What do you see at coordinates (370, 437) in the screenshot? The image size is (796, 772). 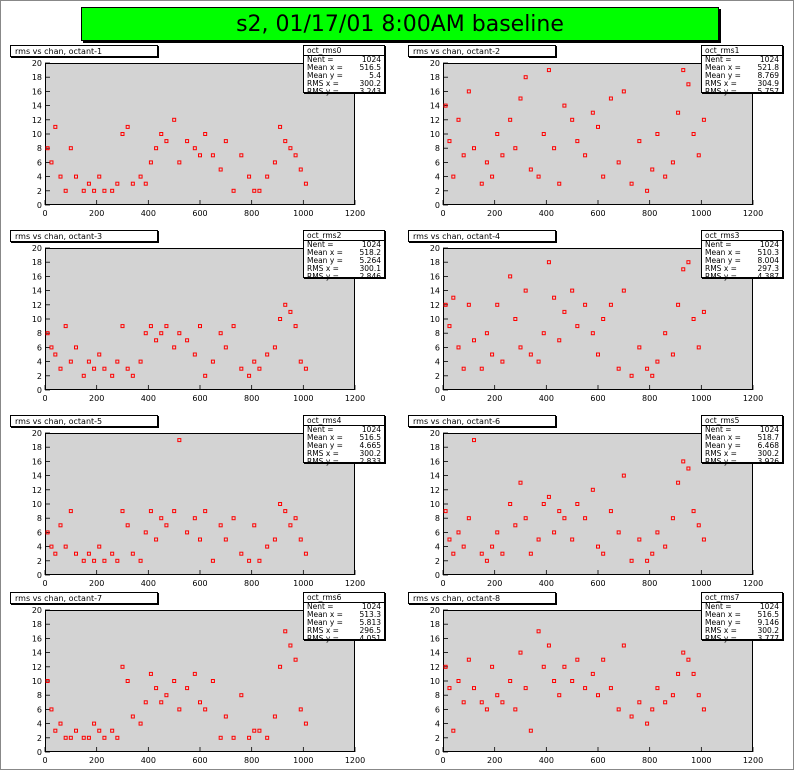 I see `stats-value: 516.5` at bounding box center [370, 437].